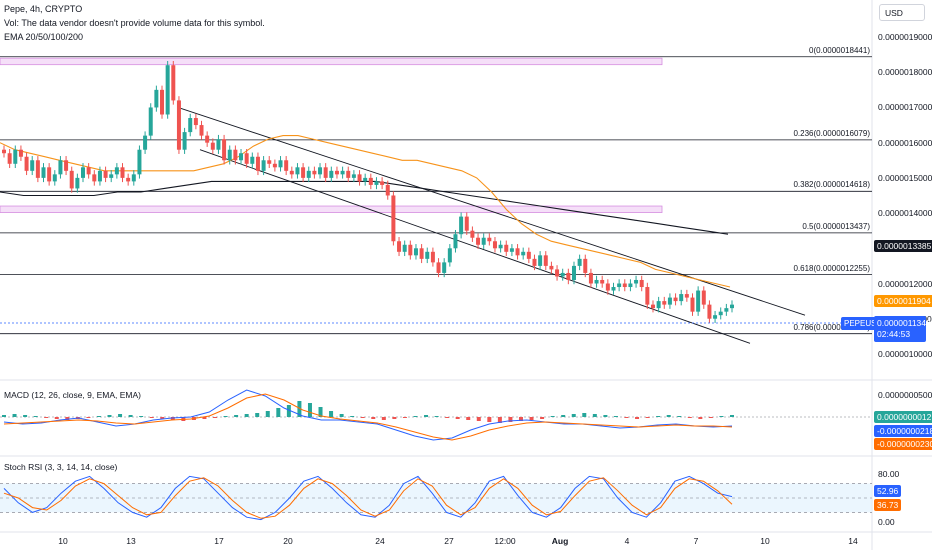  What do you see at coordinates (72, 395) in the screenshot?
I see `macd-title: MACD (12, 26, close, 9, EMA, EMA)` at bounding box center [72, 395].